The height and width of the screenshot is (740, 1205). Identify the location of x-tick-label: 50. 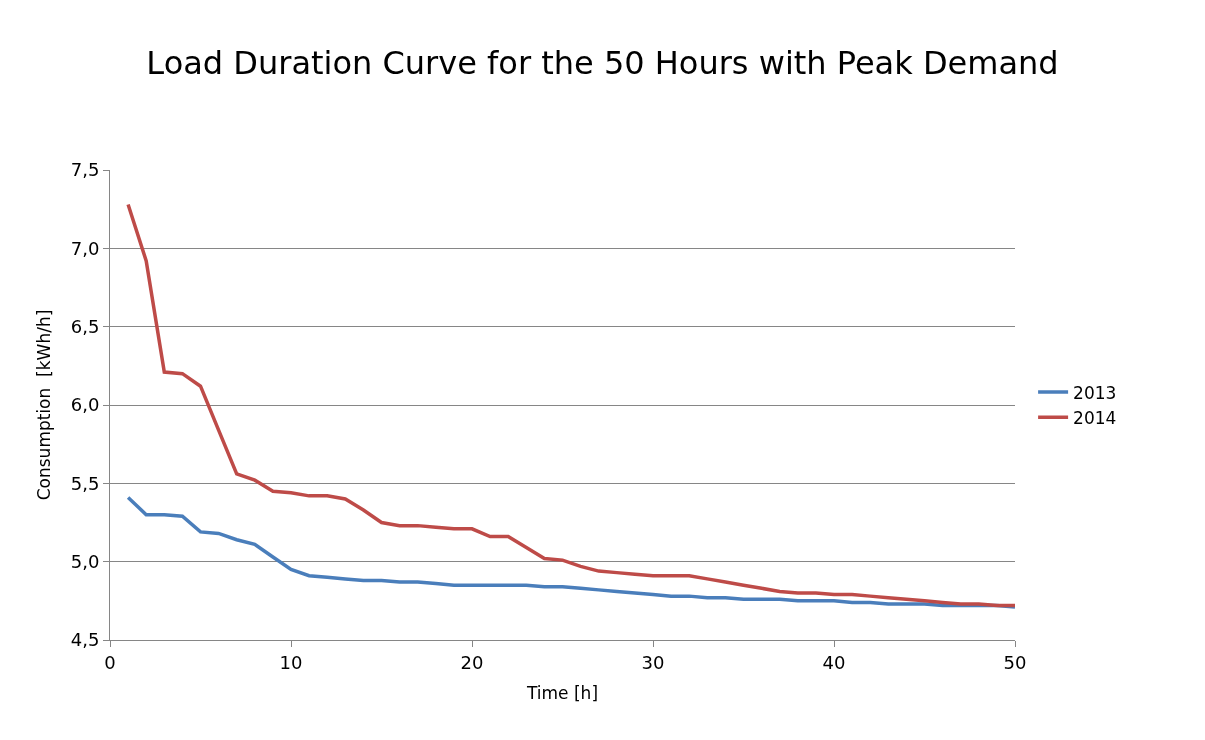
(1015, 662).